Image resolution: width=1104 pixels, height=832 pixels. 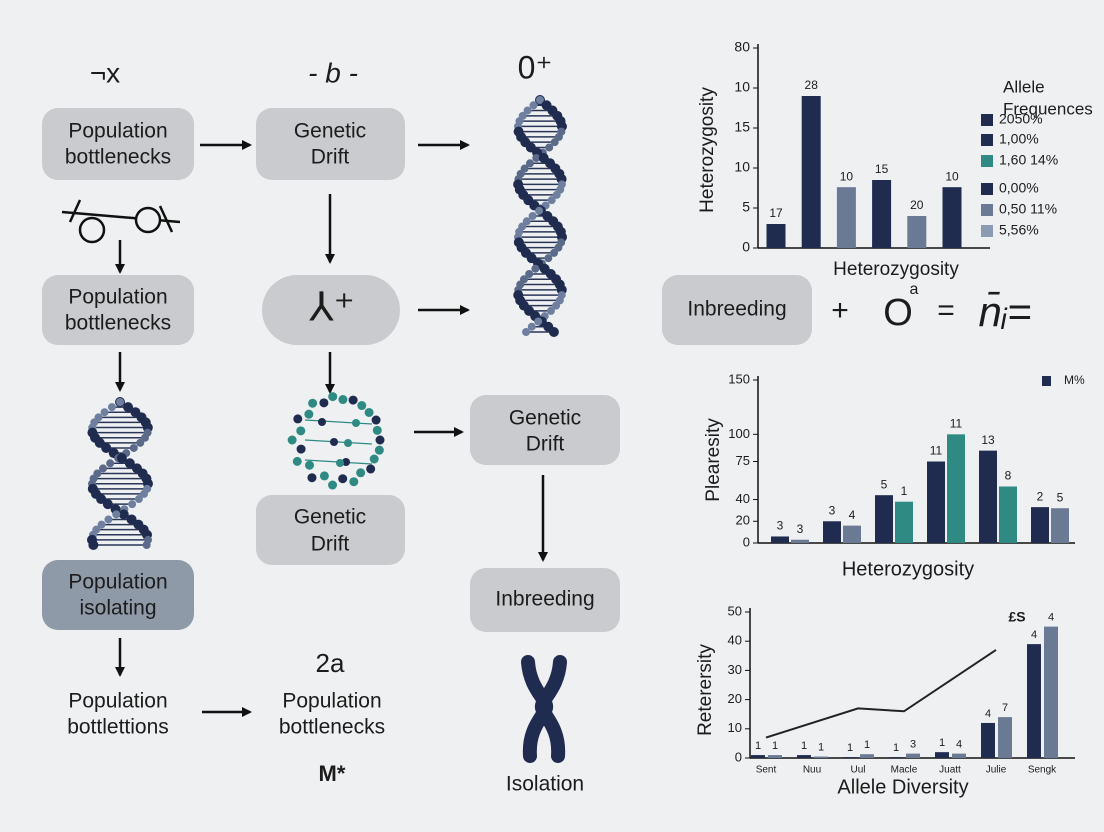 What do you see at coordinates (1028, 209) in the screenshot?
I see `legend-label: 0,50 11%` at bounding box center [1028, 209].